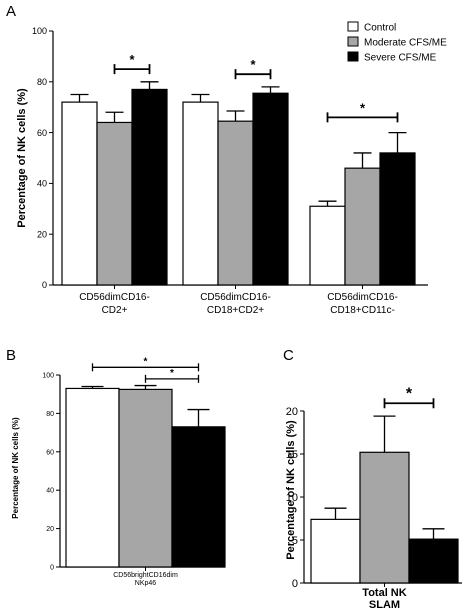 The height and width of the screenshot is (615, 472). What do you see at coordinates (42, 82) in the screenshot?
I see `panel-a-y-tick-label: 80` at bounding box center [42, 82].